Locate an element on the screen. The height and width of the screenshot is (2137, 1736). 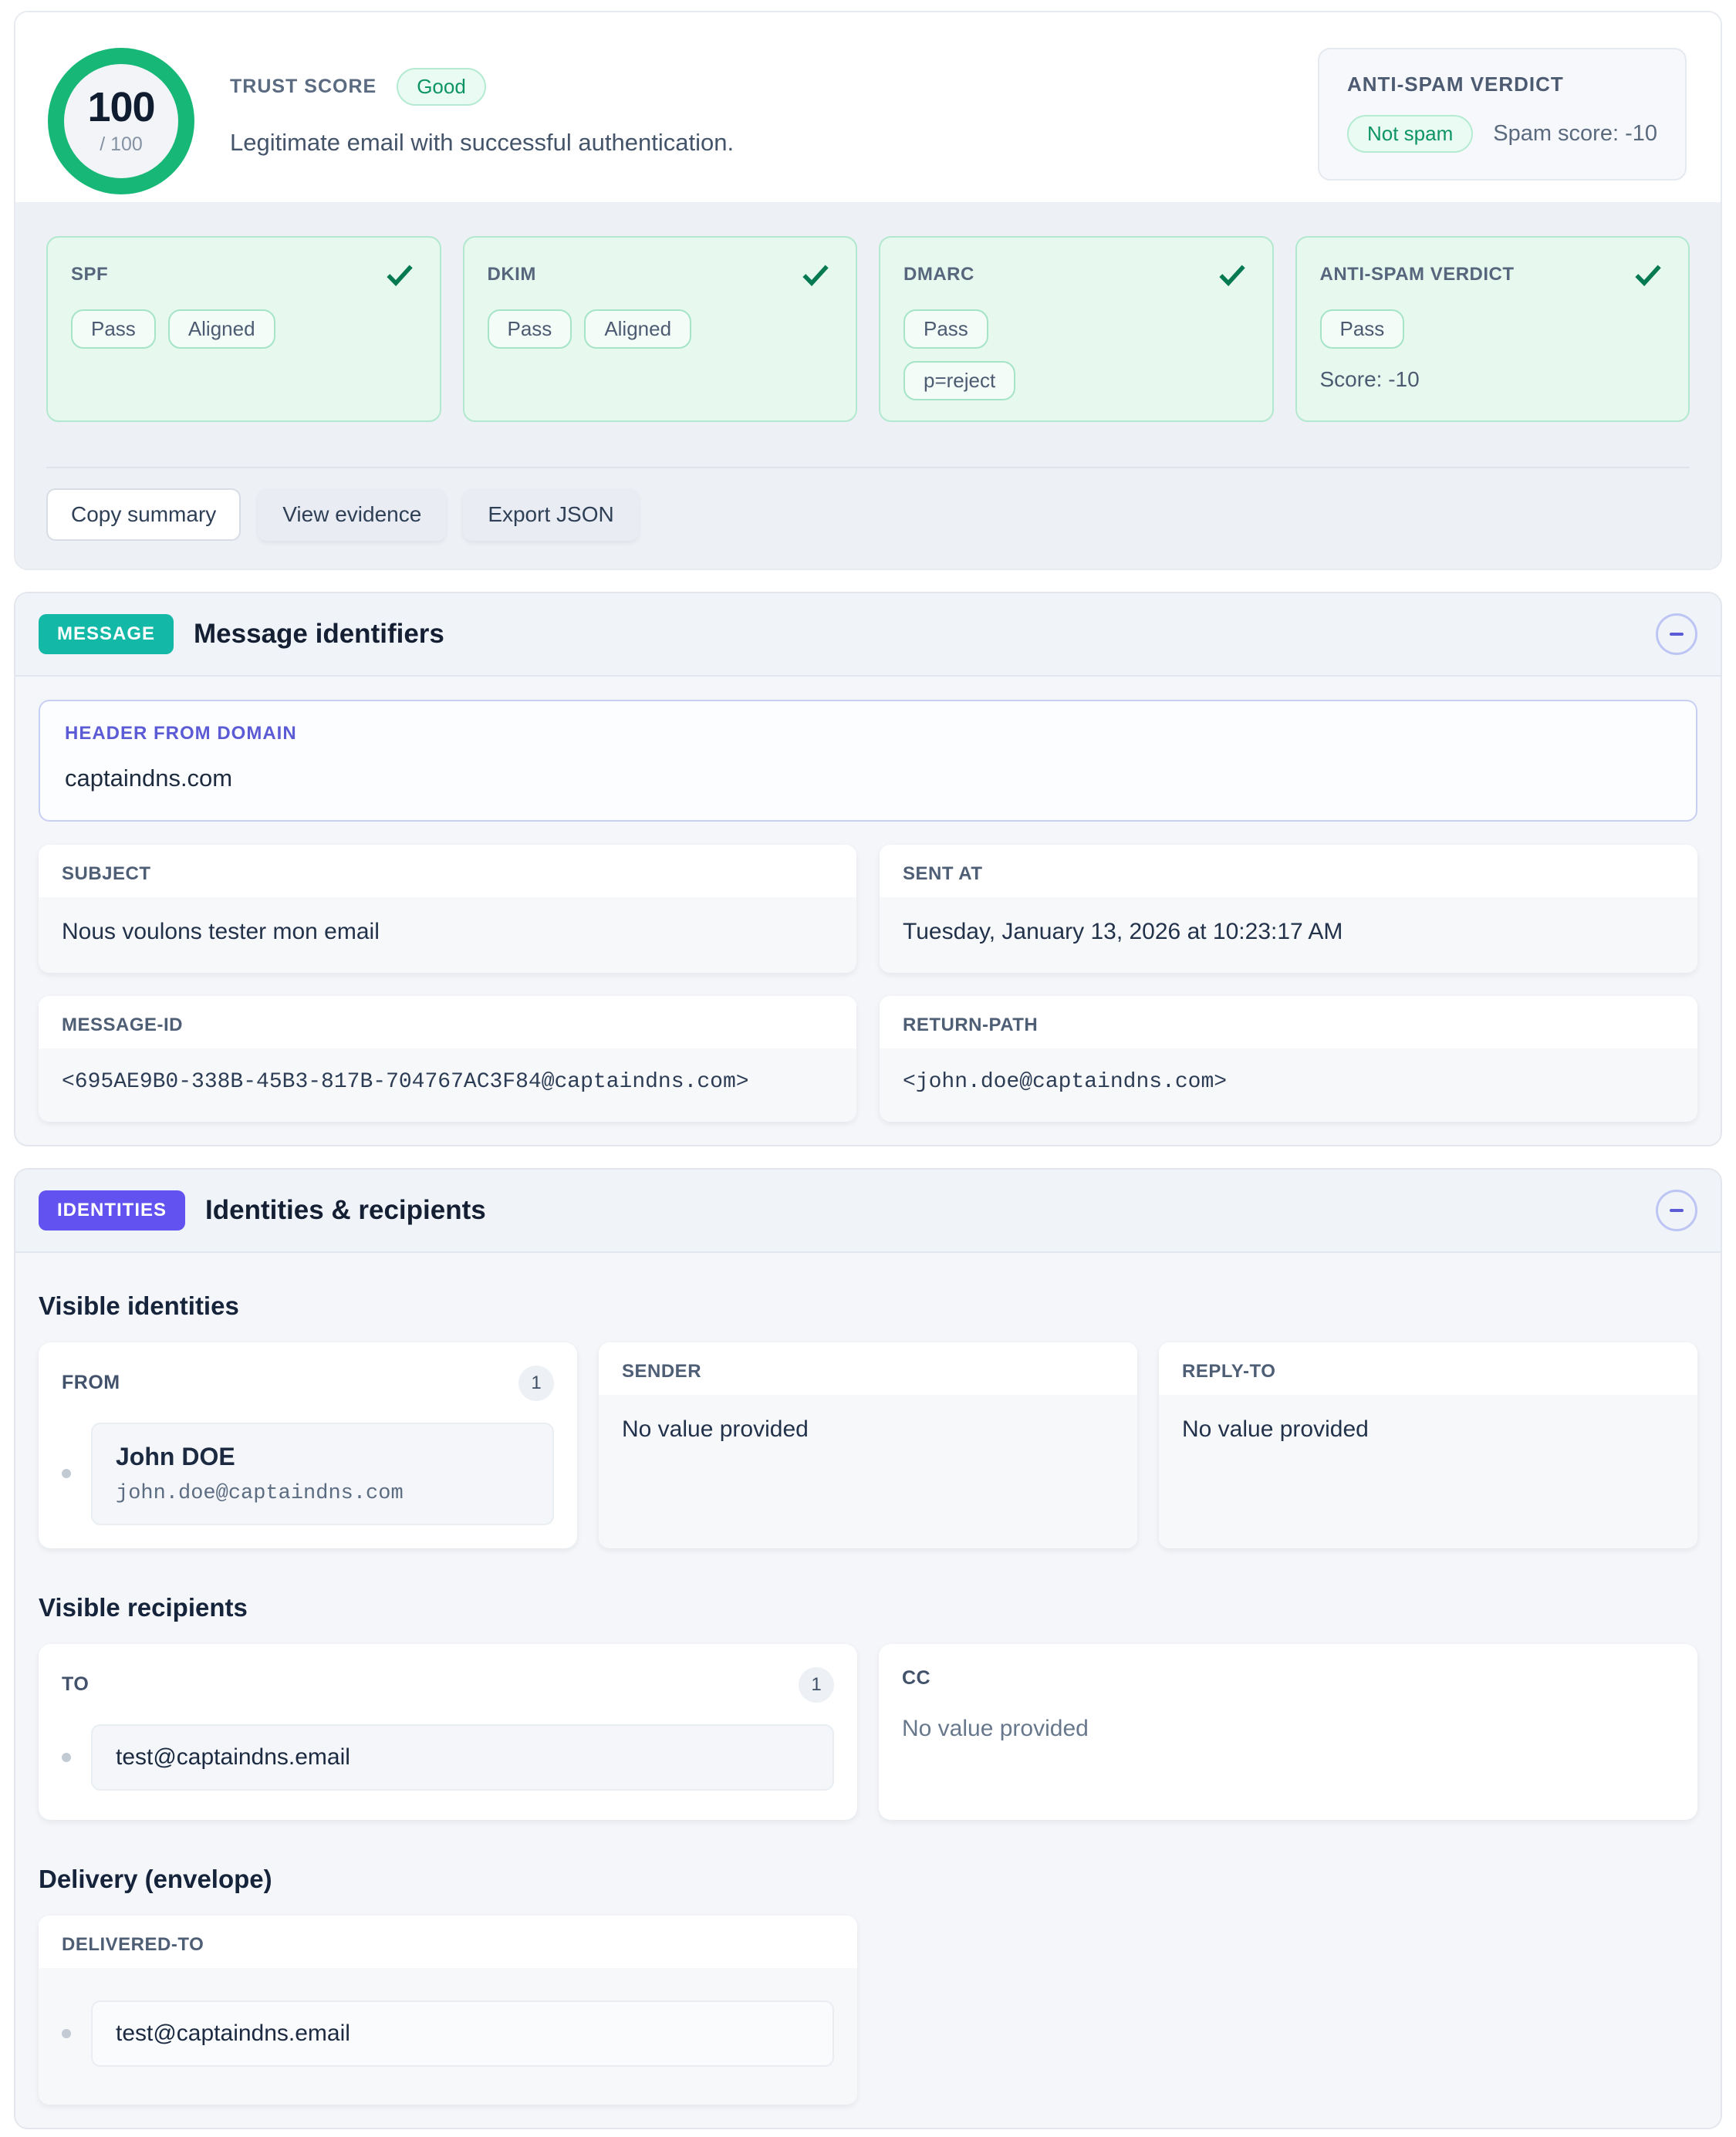
subject-field: SUBJECT Nous voulons tester mon email is located at coordinates (447, 908).